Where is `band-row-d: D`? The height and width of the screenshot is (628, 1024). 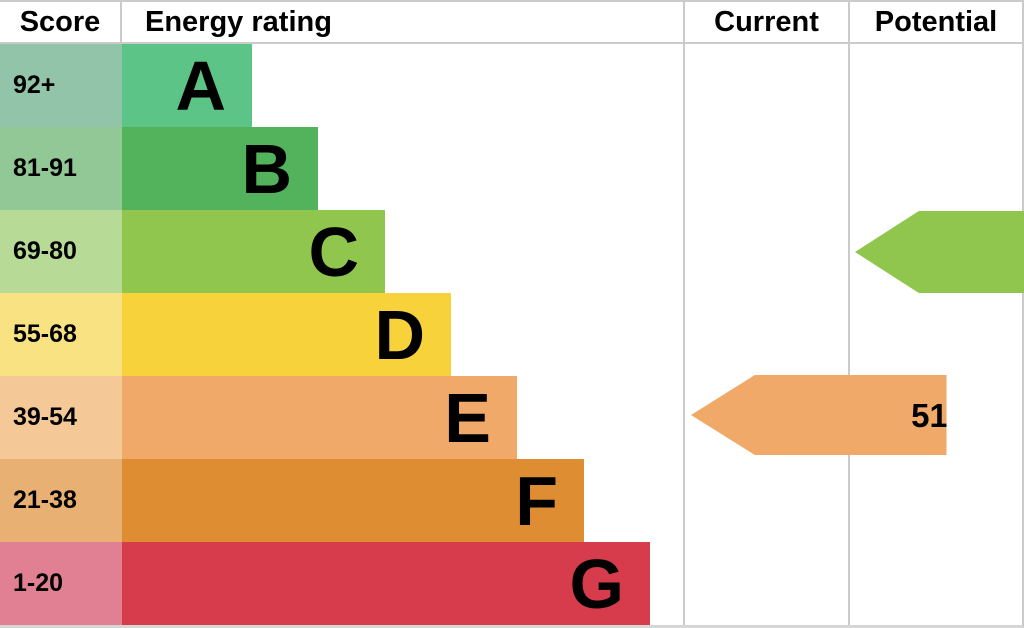
band-row-d: D is located at coordinates (402, 334).